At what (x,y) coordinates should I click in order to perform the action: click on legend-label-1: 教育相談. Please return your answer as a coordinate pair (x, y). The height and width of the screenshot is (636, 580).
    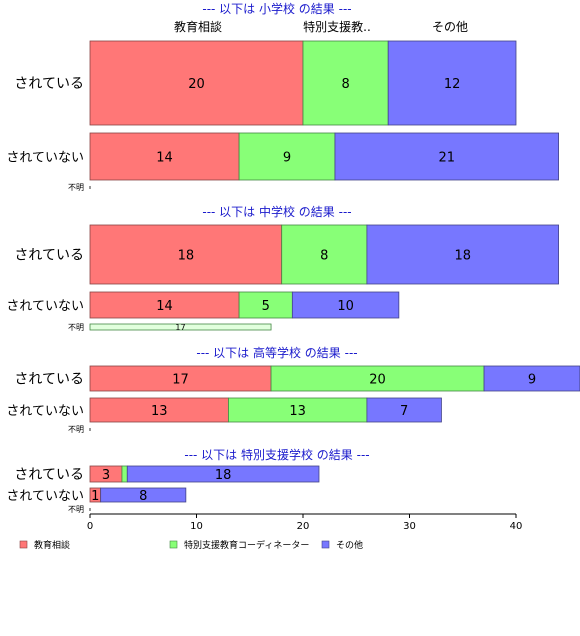
    Looking at the image, I should click on (52, 545).